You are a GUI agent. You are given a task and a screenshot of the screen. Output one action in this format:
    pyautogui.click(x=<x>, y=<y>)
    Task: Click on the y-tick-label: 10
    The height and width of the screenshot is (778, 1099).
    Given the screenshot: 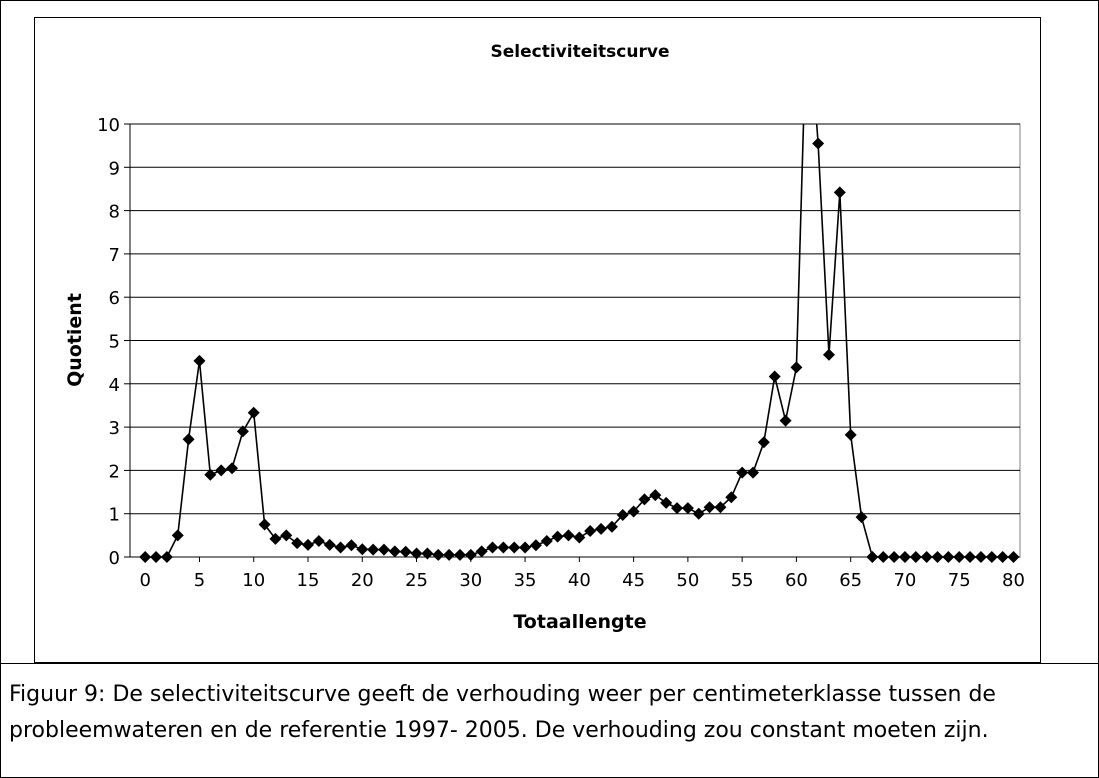 What is the action you would take?
    pyautogui.click(x=108, y=125)
    